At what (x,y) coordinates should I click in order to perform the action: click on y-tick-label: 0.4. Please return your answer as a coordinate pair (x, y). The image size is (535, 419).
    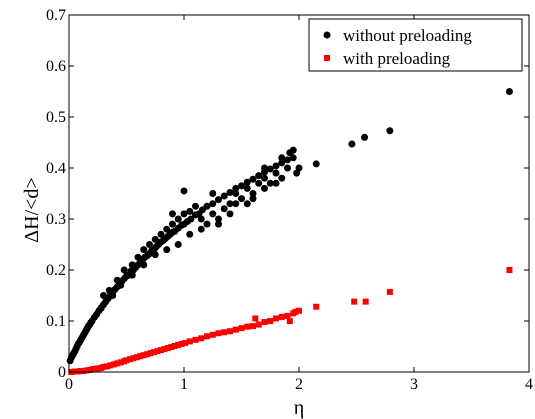
    Looking at the image, I should click on (56, 168).